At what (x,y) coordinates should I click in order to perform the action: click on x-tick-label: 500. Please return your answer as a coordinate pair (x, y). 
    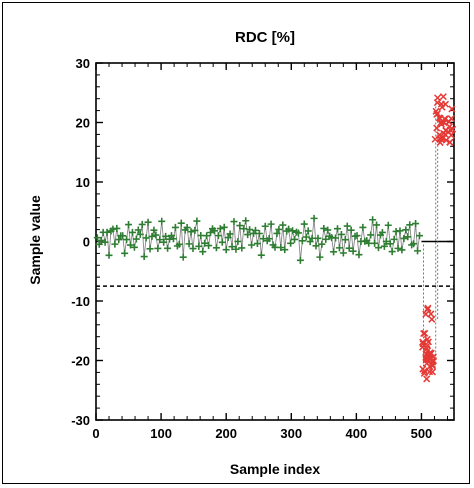
    Looking at the image, I should click on (422, 433).